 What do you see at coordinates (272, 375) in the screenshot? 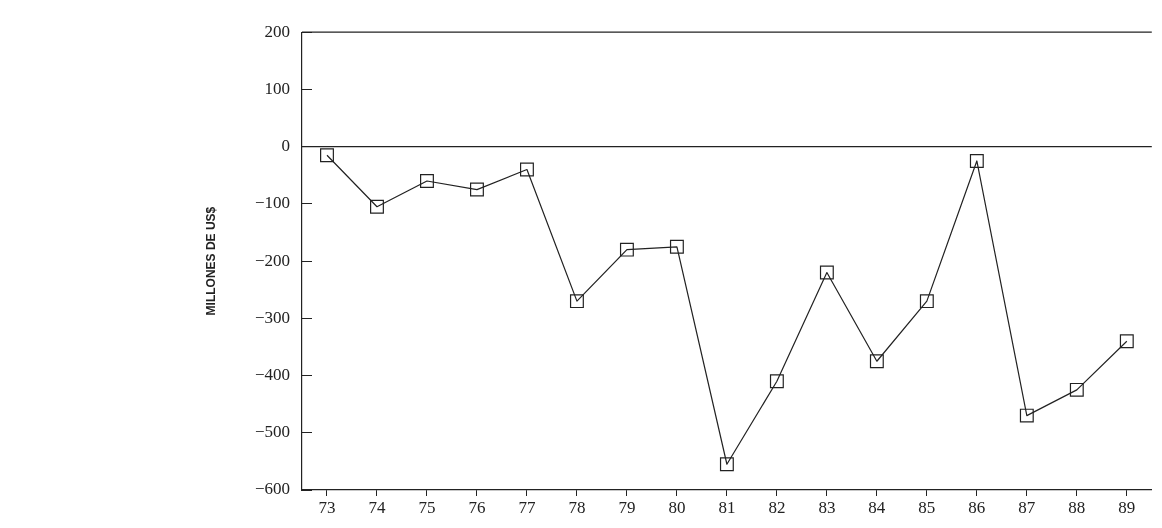
I see `y-tick-label: −400` at bounding box center [272, 375].